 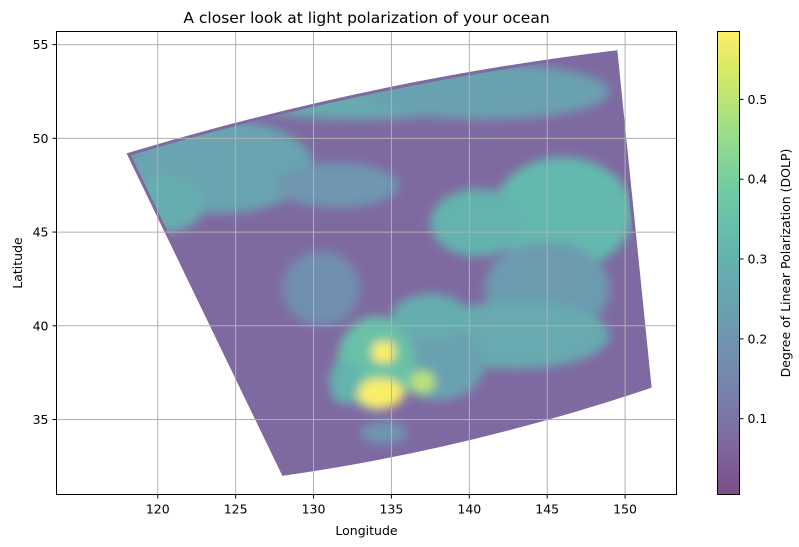 I want to click on y-axis-label: Latitude, so click(x=17, y=263).